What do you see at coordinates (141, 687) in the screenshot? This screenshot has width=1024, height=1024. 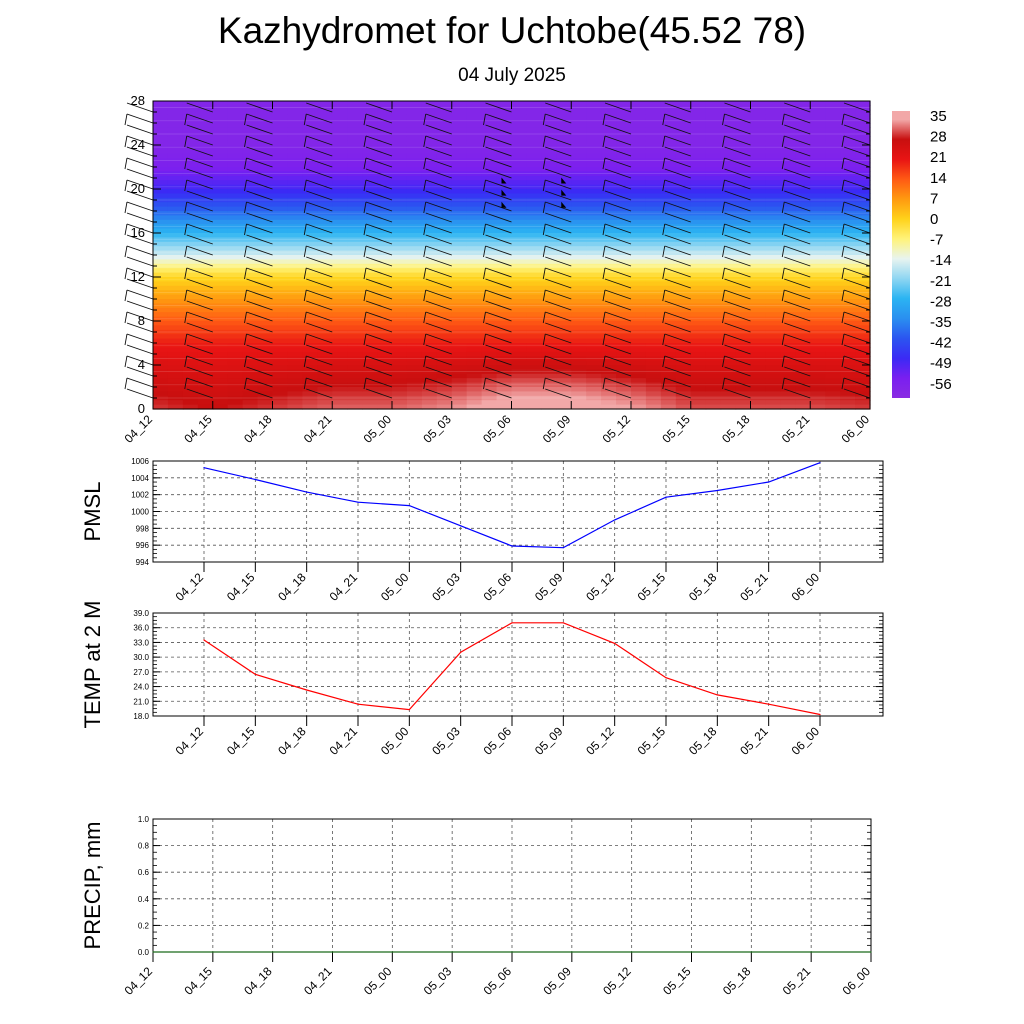 I see `temp2m-y-label: 24.0` at bounding box center [141, 687].